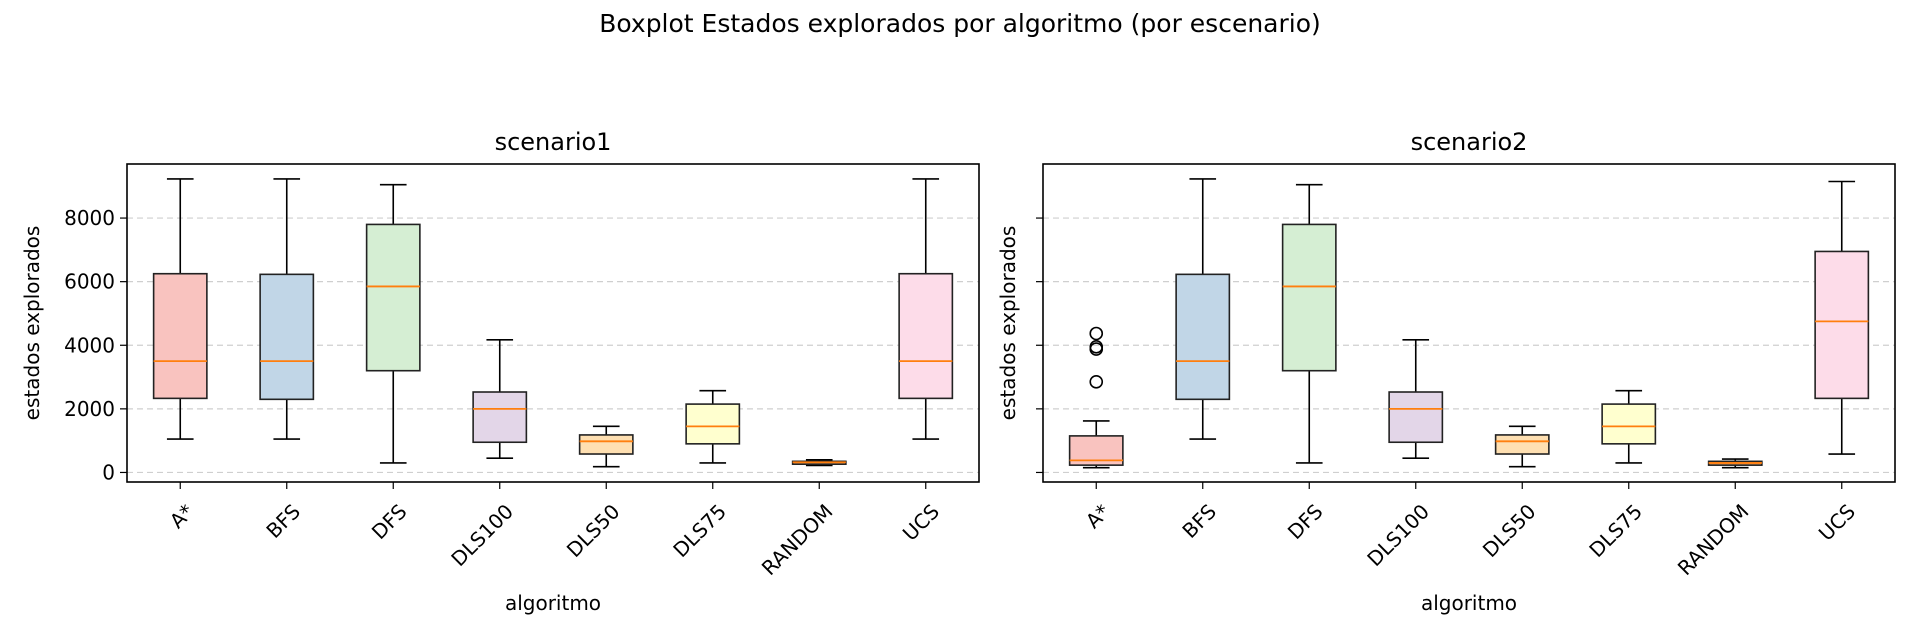 Image resolution: width=1920 pixels, height=640 pixels. Describe the element at coordinates (89, 282) in the screenshot. I see `y-tick-label: 6000` at that location.